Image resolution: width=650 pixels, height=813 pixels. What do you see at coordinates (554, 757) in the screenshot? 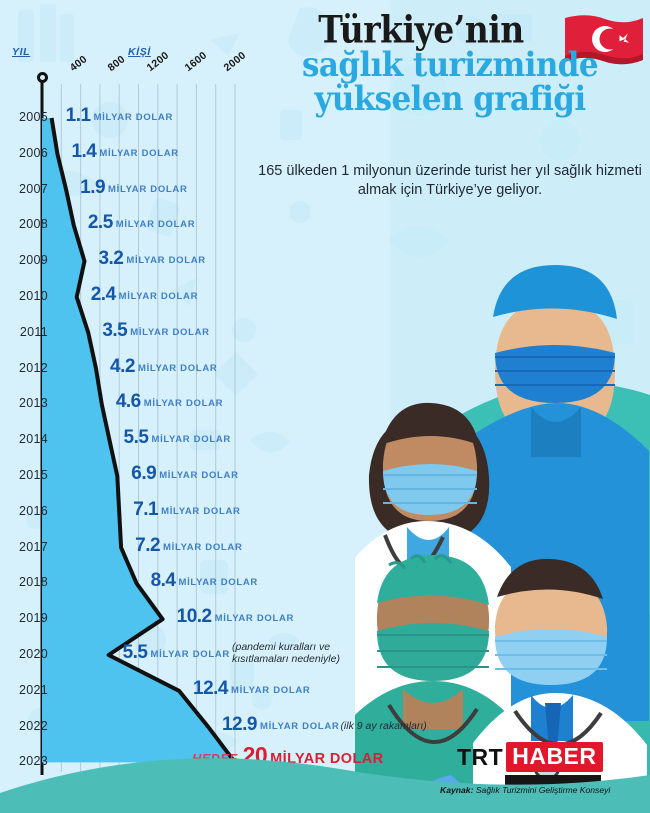
I see `brand-haber: HABER` at bounding box center [554, 757].